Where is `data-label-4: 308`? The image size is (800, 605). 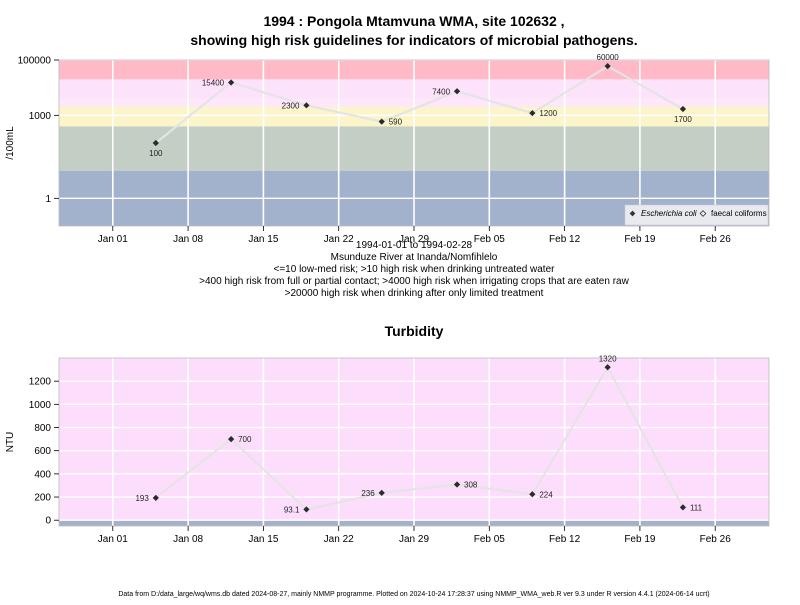
data-label-4: 308 is located at coordinates (471, 485).